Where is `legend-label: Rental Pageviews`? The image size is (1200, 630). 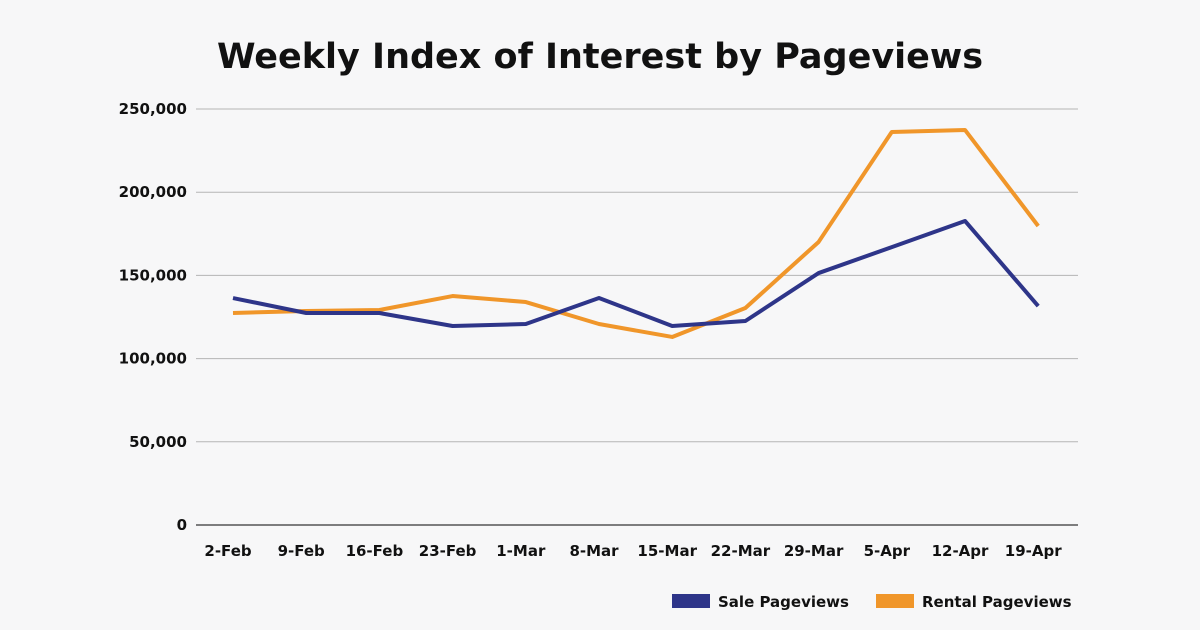 legend-label: Rental Pageviews is located at coordinates (997, 602).